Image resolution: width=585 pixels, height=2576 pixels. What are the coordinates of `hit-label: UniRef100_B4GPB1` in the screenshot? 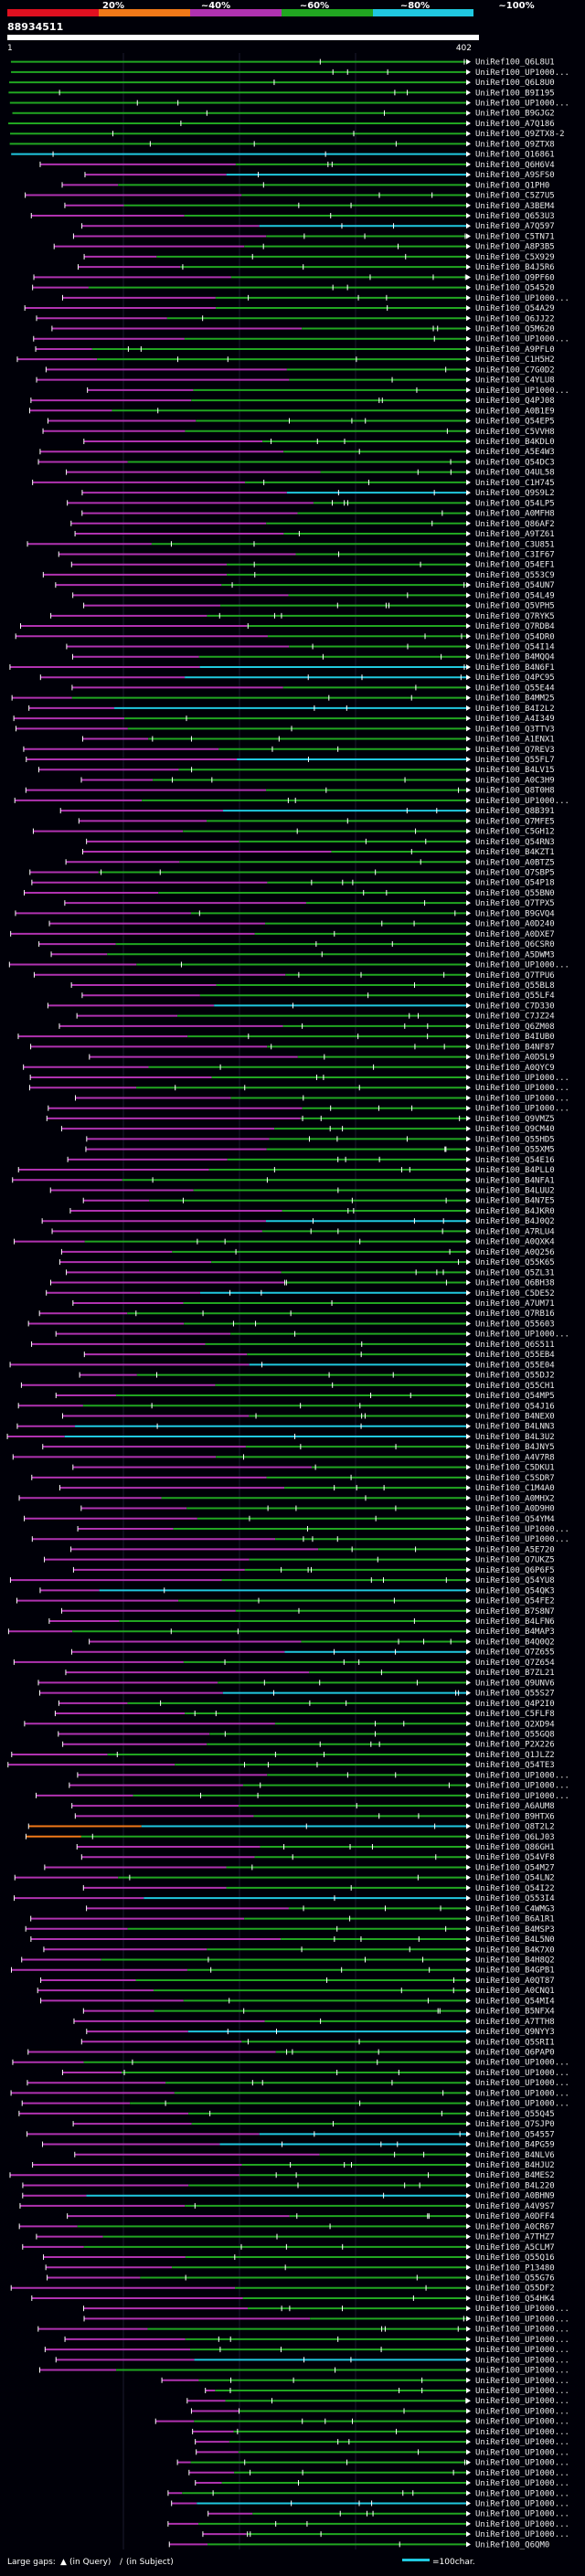 It's located at (515, 1971).